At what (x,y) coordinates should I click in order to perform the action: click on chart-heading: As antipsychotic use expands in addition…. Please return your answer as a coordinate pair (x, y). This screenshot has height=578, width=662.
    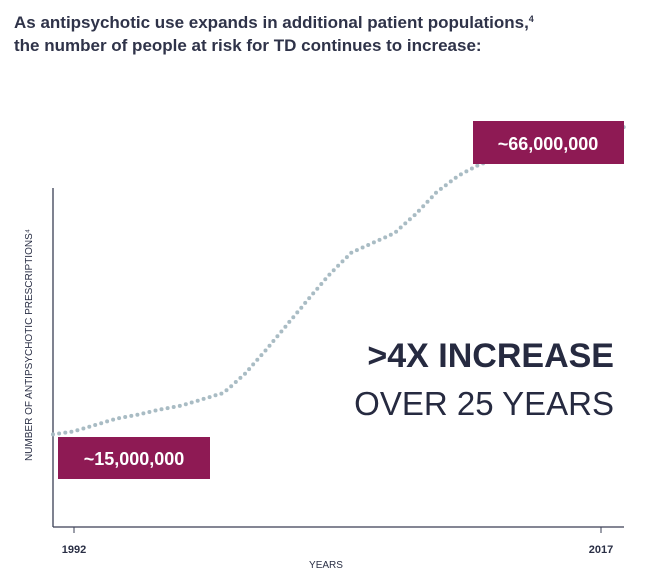
    Looking at the image, I should click on (324, 32).